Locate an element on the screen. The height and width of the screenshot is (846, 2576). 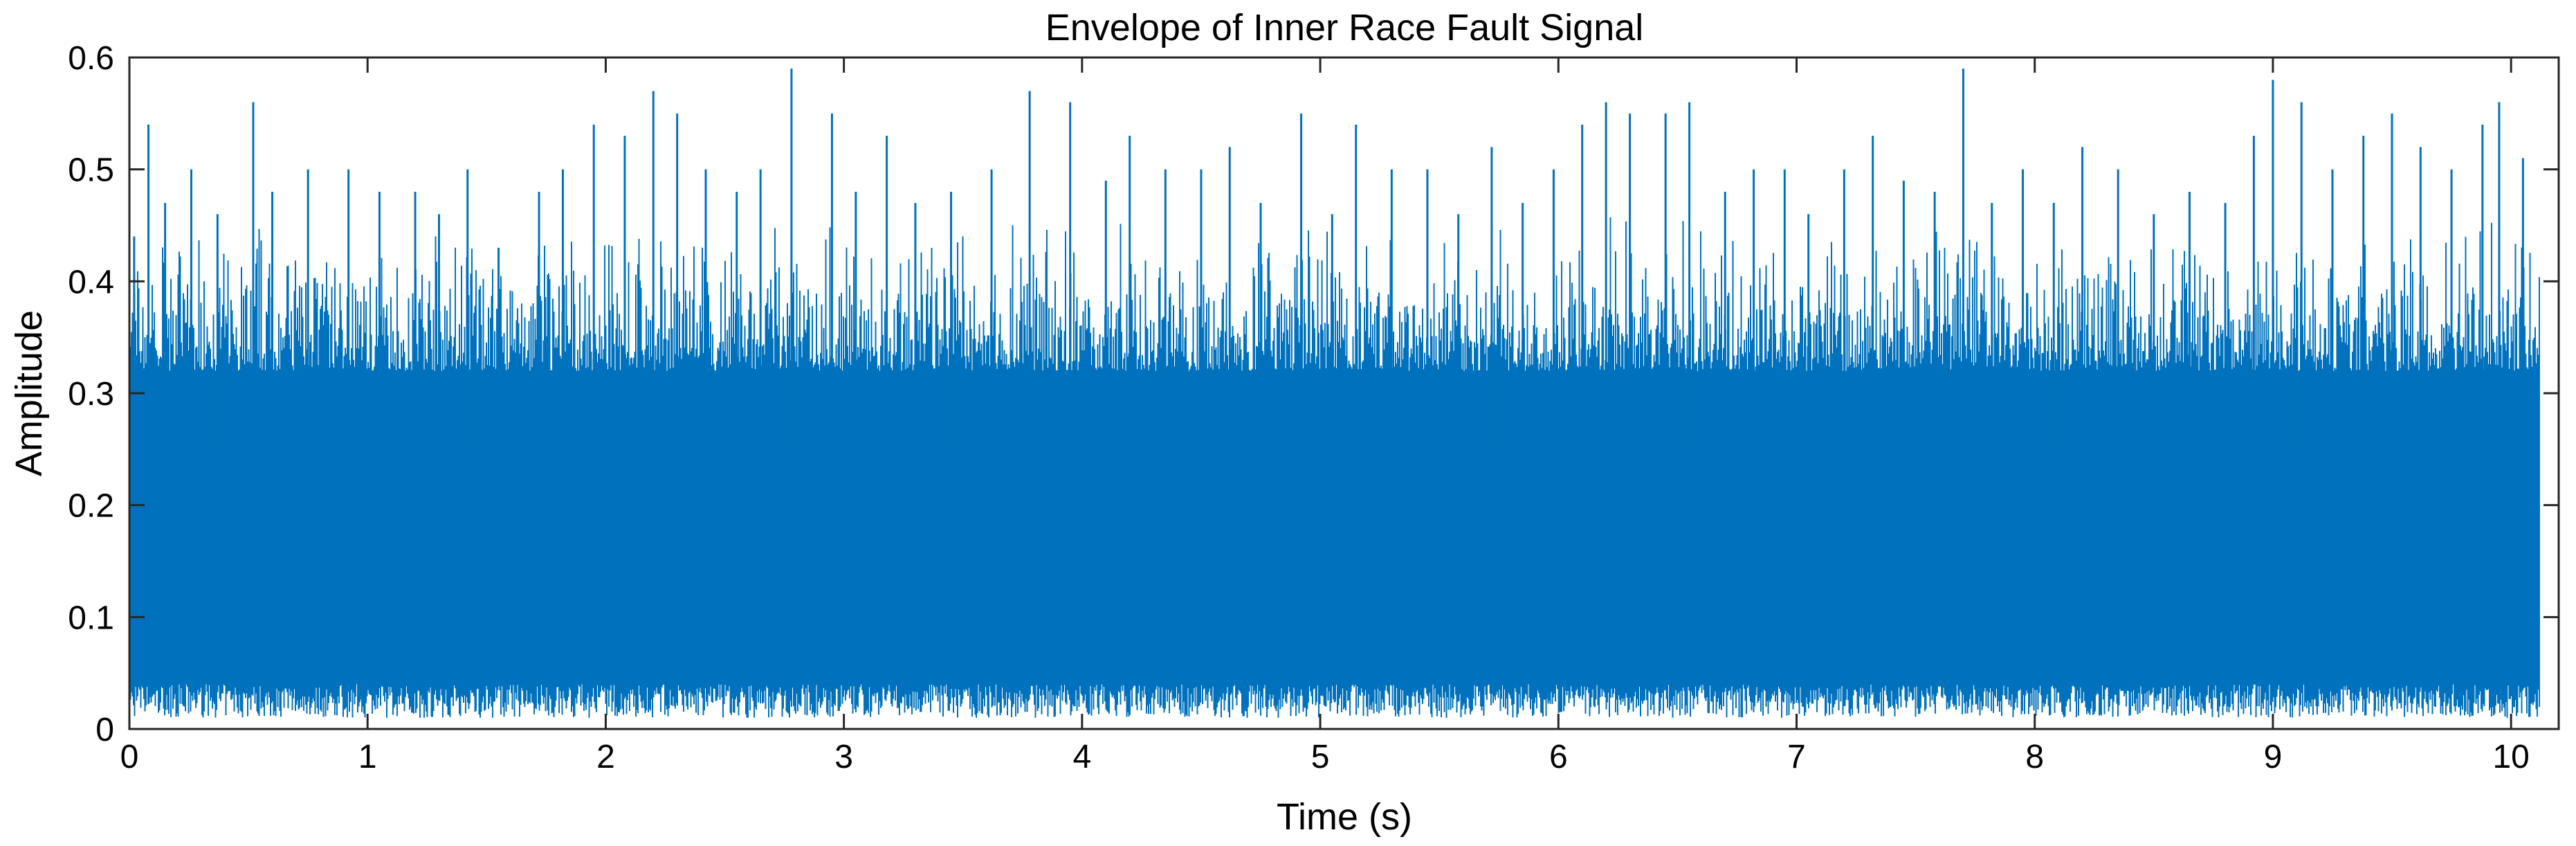
x-tick-label: 0 is located at coordinates (130, 757).